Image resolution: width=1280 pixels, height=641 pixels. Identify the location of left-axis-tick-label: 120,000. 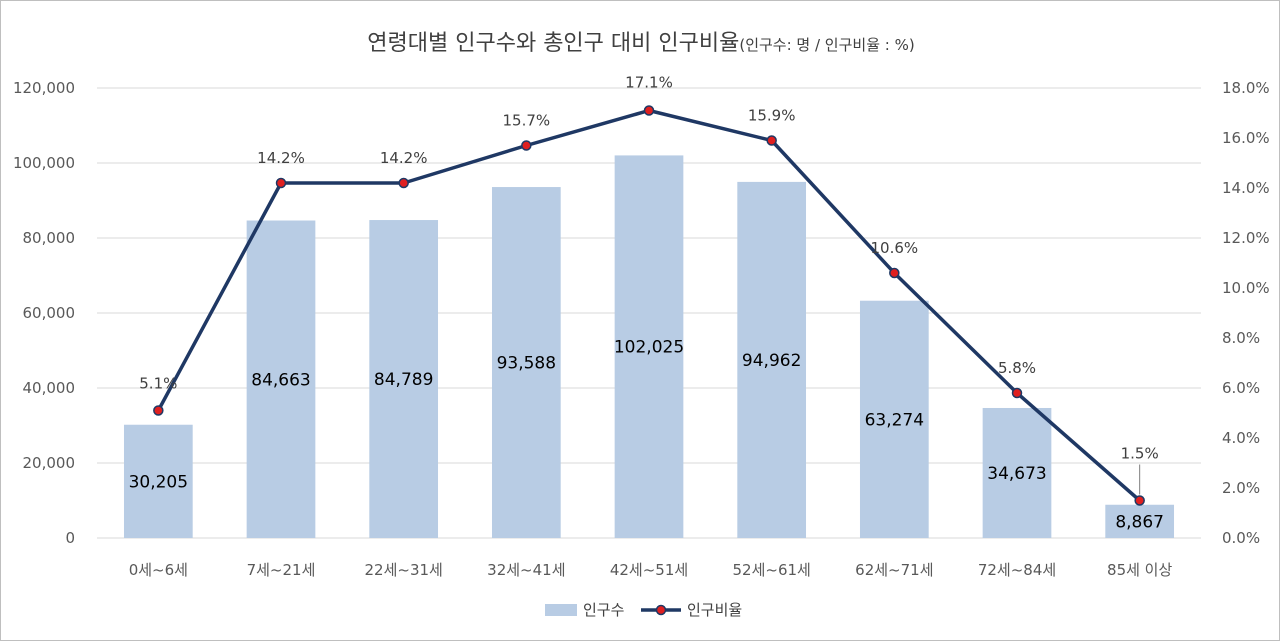
(44, 88).